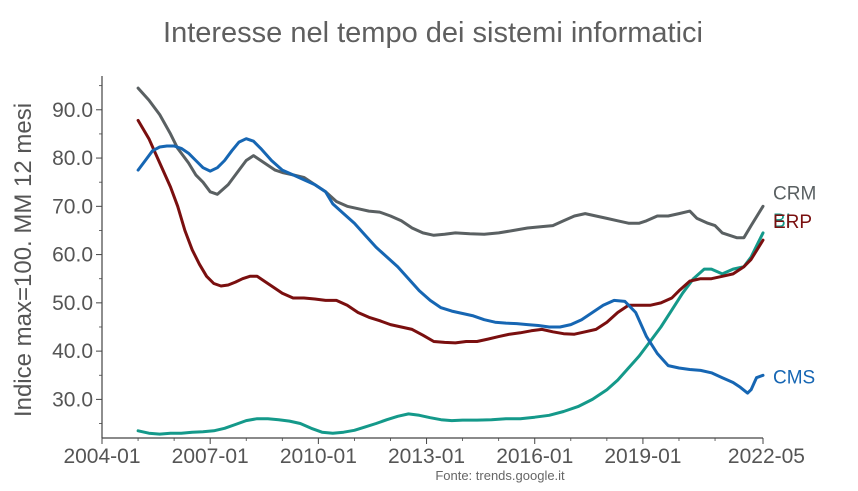 The height and width of the screenshot is (491, 858). Describe the element at coordinates (72, 399) in the screenshot. I see `y-tick-label: 30.0` at that location.